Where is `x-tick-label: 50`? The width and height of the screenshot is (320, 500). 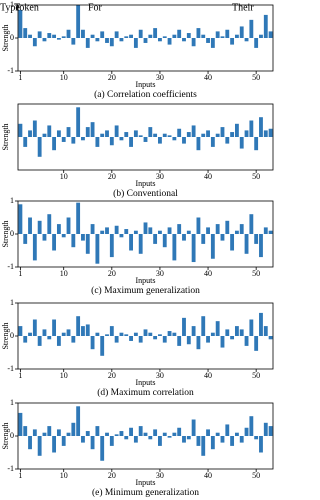 x-tick-label: 50 is located at coordinates (256, 77).